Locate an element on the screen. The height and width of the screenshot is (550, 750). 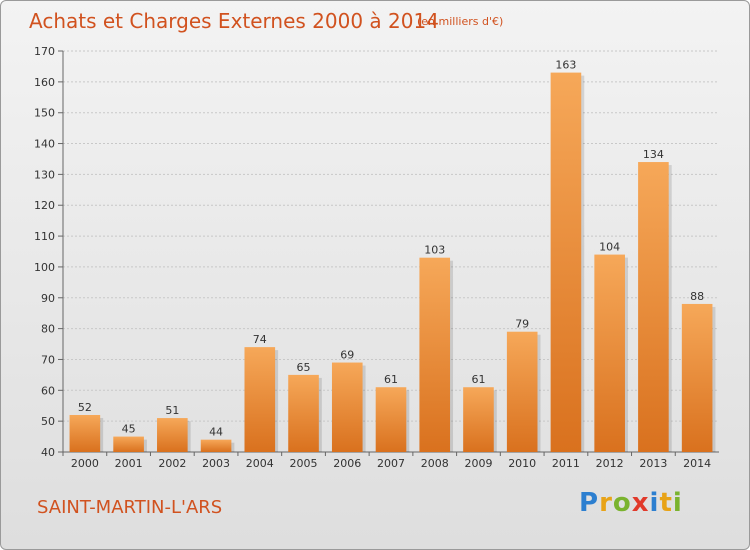
y-tick-label-80: 80 is located at coordinates (48, 329).